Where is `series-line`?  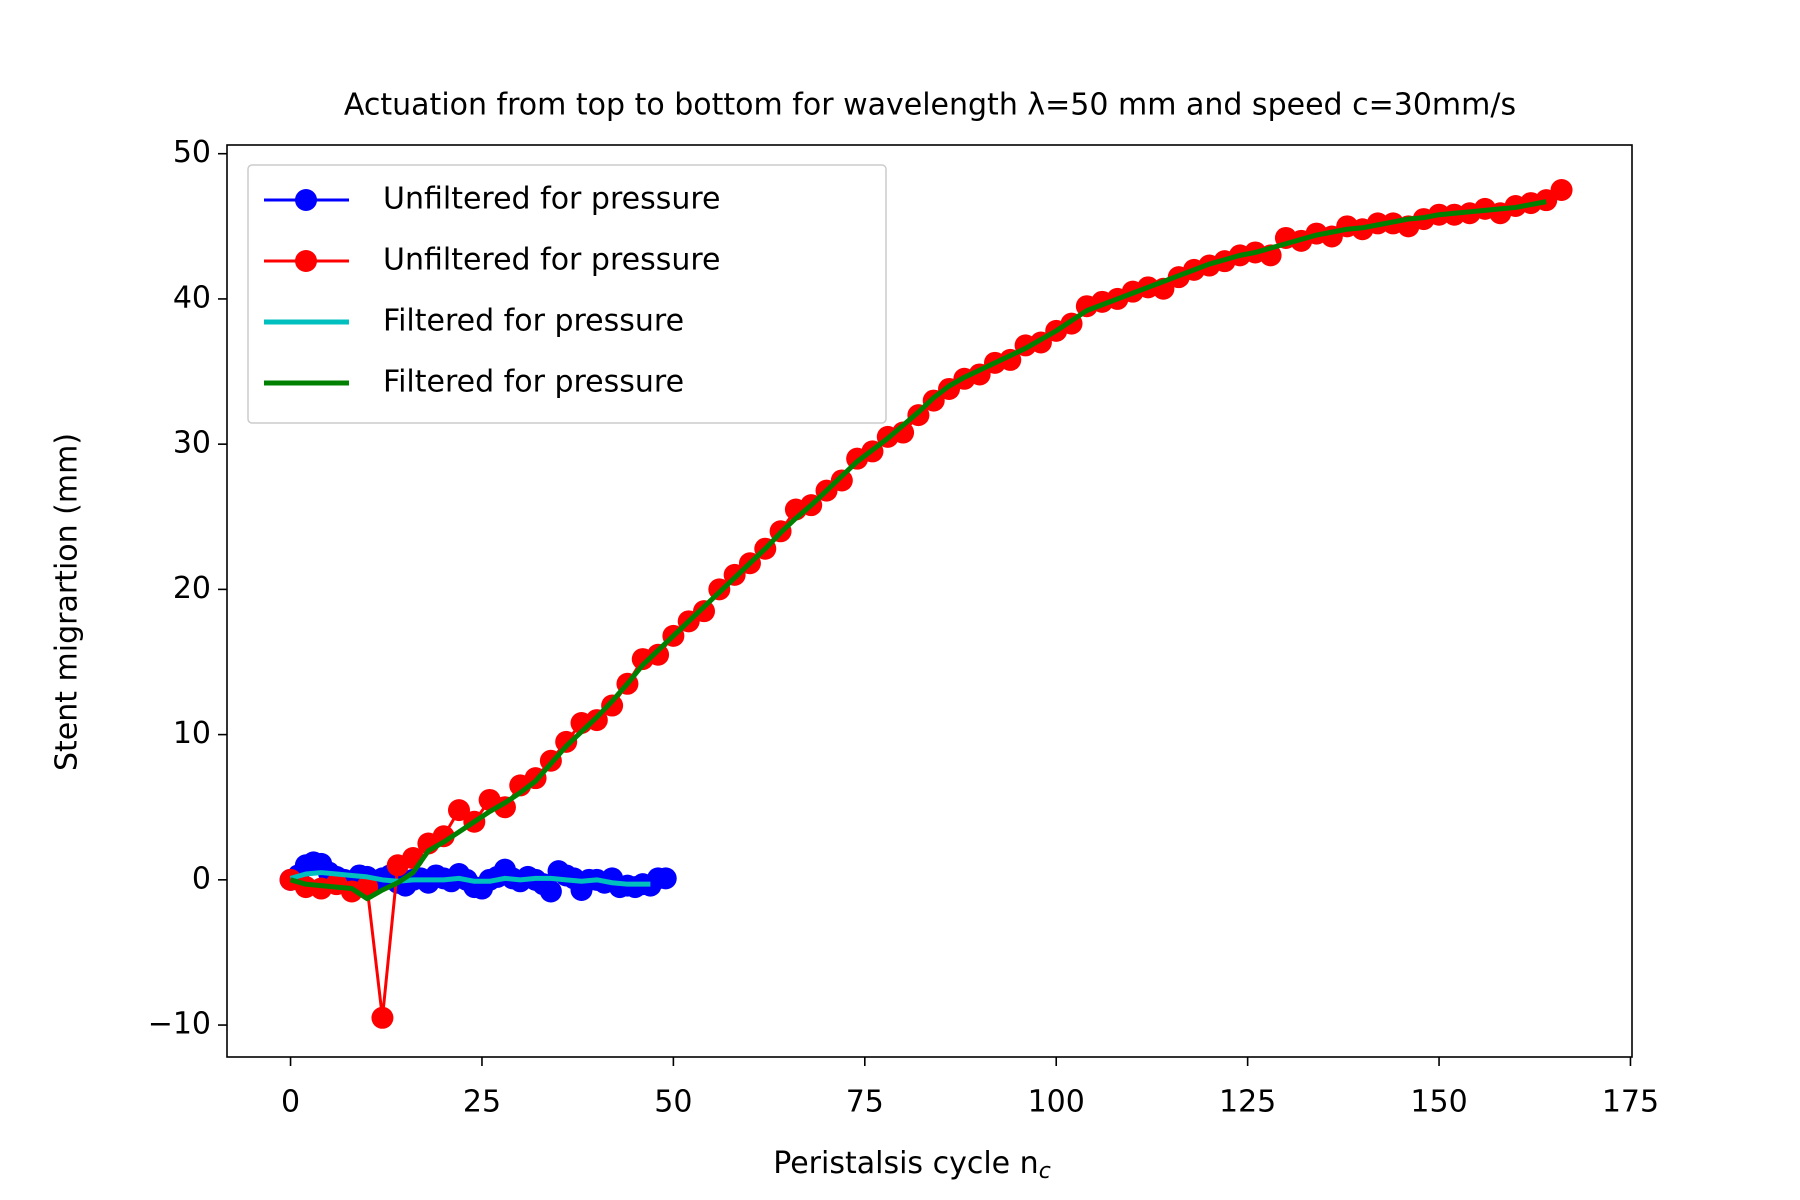
series-line is located at coordinates (470, 878).